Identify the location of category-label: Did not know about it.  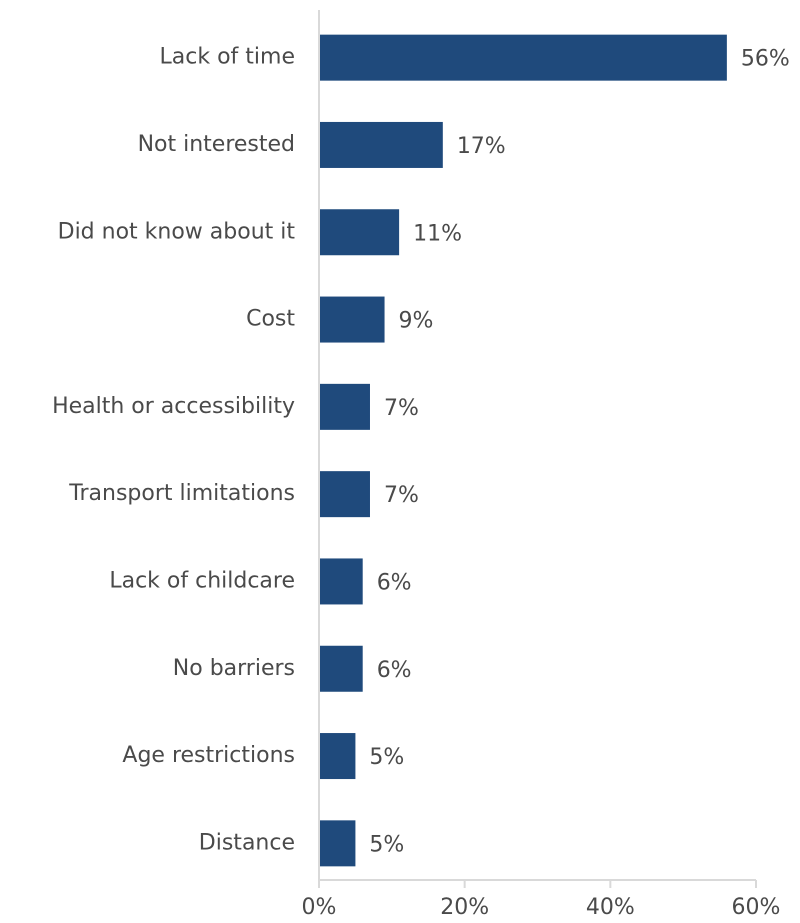
(177, 231).